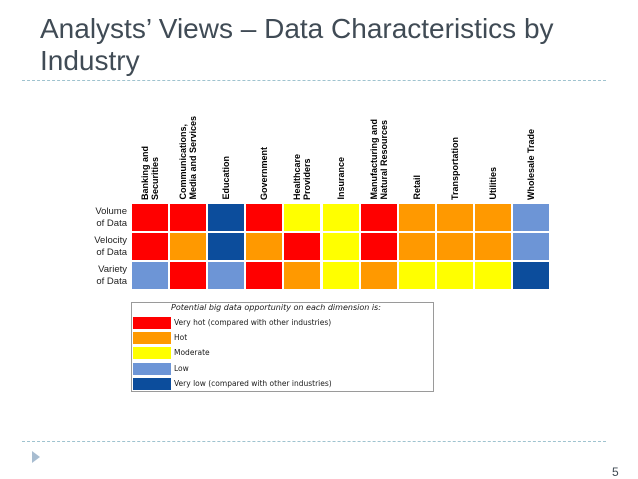  I want to click on column-label: Education, so click(226, 178).